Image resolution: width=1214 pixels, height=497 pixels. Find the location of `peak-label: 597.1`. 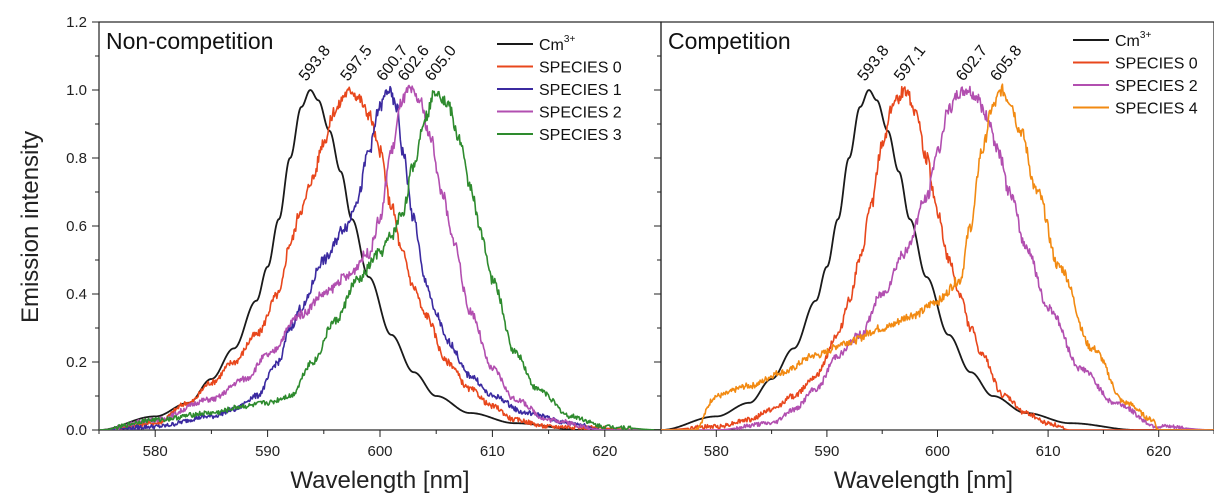

peak-label: 597.1 is located at coordinates (910, 63).